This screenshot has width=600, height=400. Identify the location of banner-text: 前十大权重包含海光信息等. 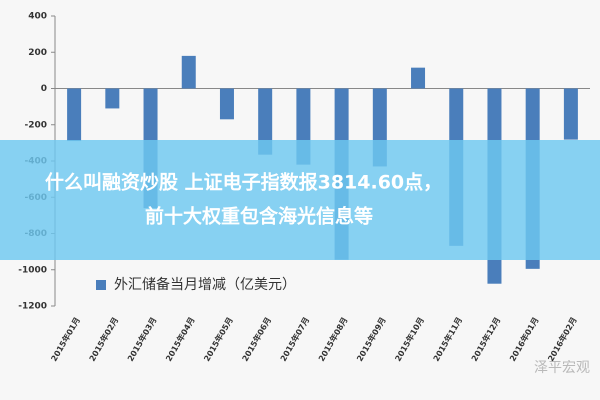
(259, 216).